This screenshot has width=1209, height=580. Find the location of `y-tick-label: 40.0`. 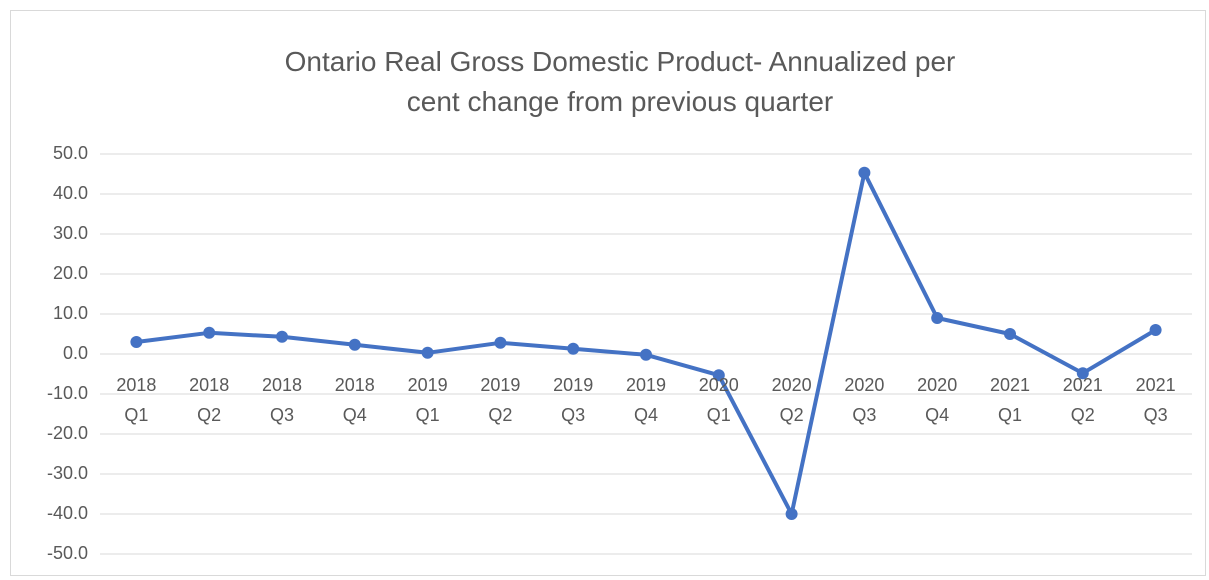

y-tick-label: 40.0 is located at coordinates (70, 193).